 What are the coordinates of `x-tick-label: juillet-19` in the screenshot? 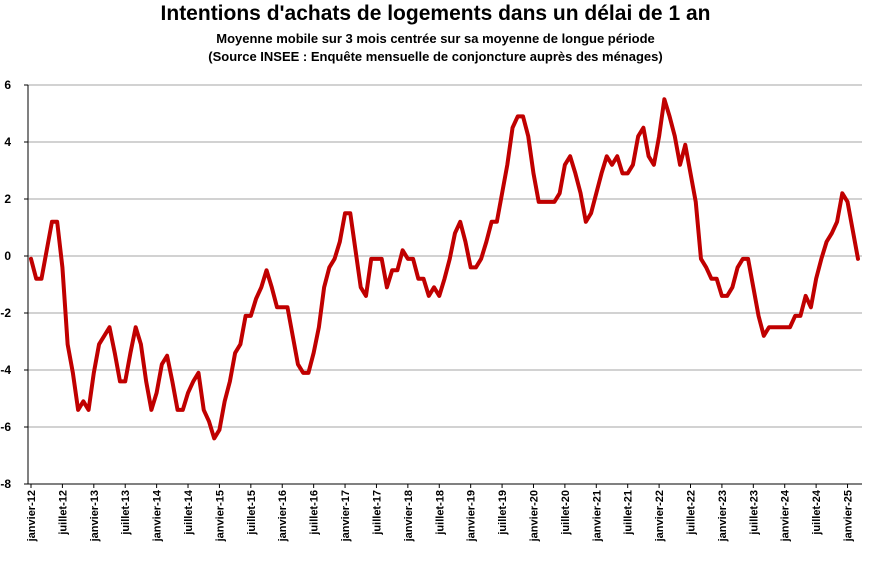 It's located at (503, 513).